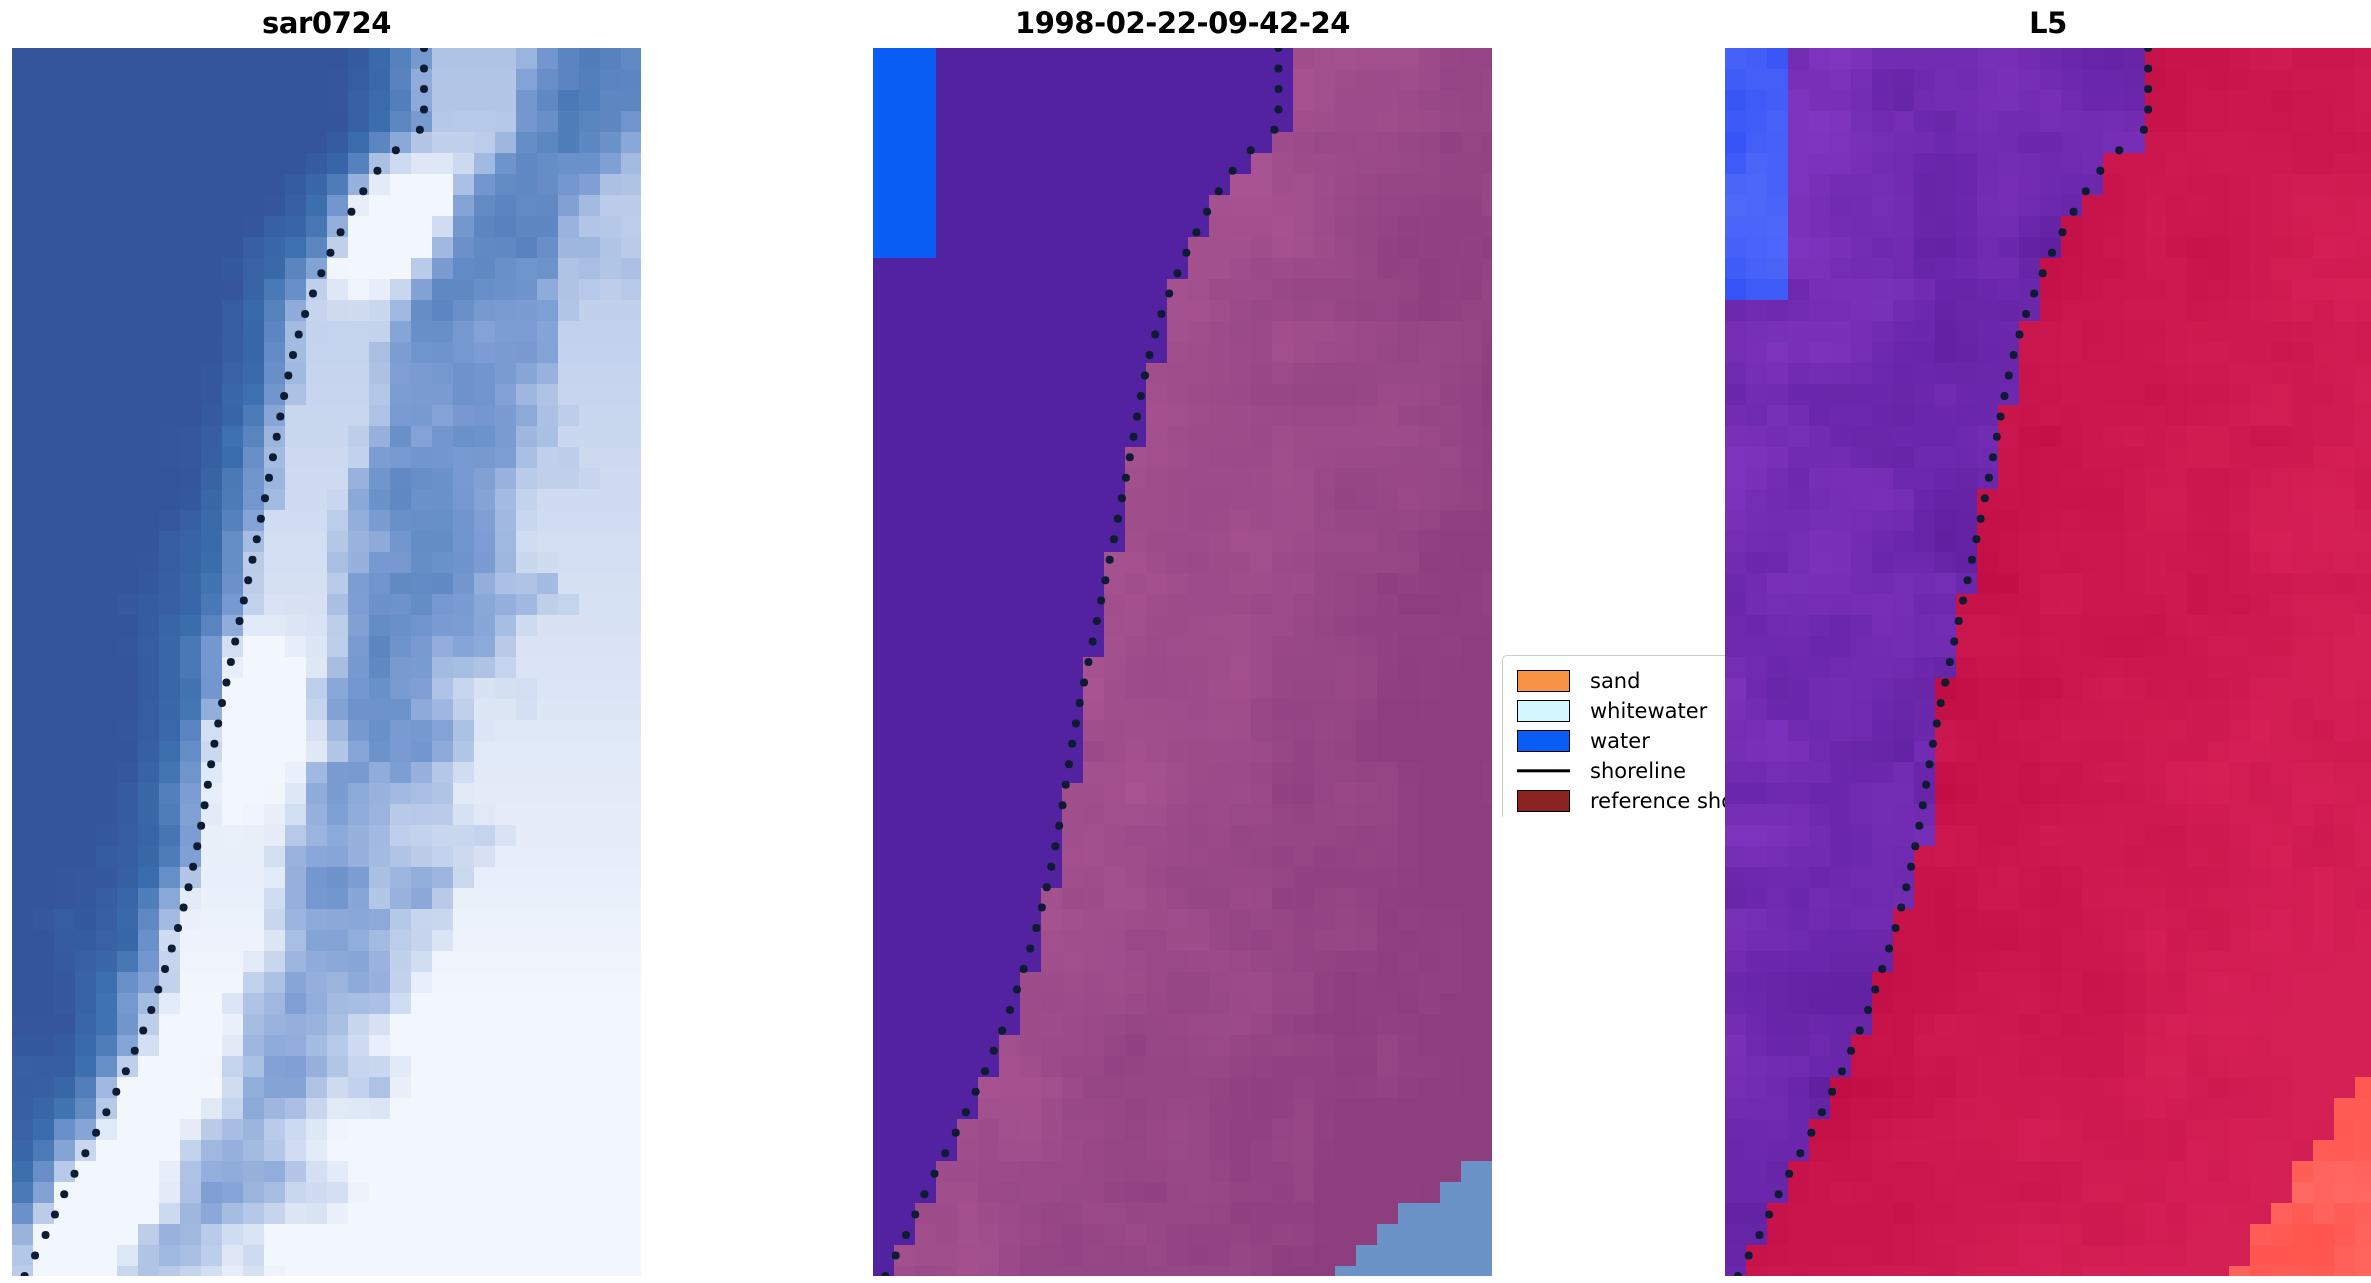 This screenshot has height=1283, width=2371. Describe the element at coordinates (1182, 23) in the screenshot. I see `panel-title-classified: 1998-02-22-09-42-24` at that location.